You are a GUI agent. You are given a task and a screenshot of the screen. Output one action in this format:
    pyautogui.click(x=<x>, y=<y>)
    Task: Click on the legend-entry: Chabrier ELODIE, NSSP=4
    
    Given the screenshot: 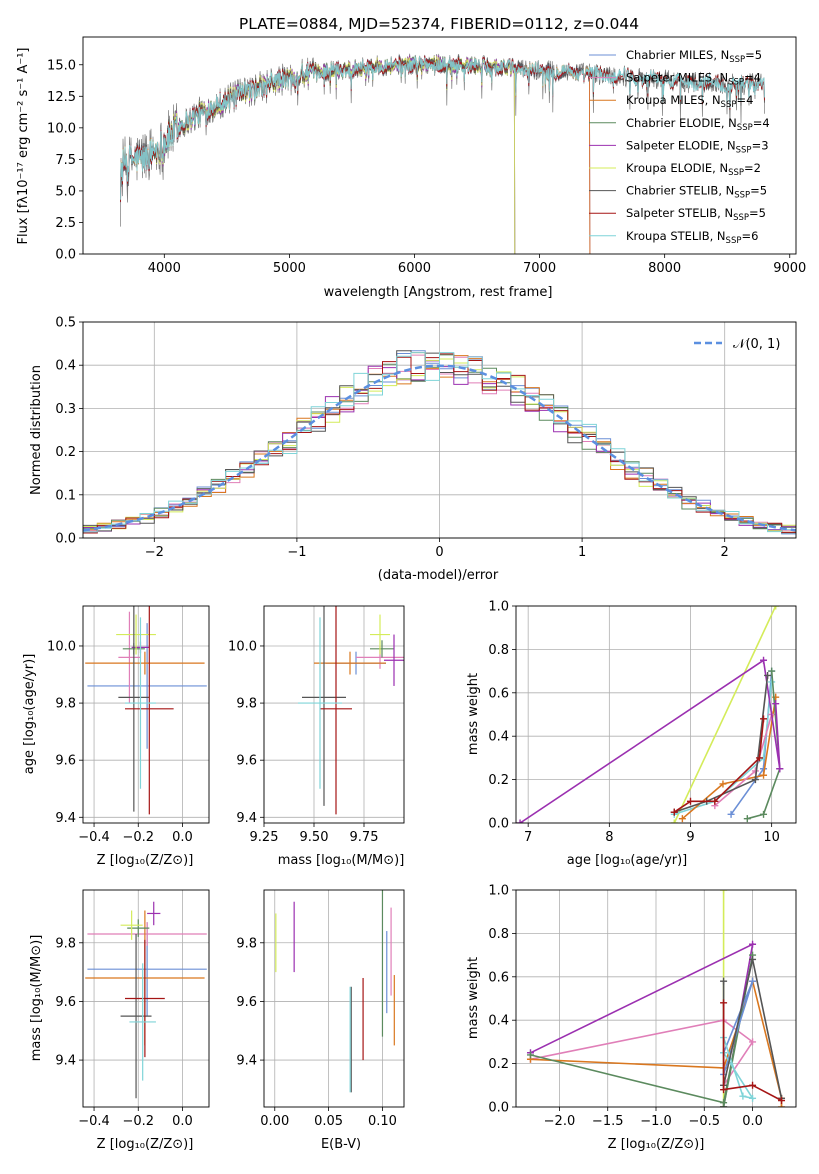 What is the action you would take?
    pyautogui.click(x=698, y=124)
    